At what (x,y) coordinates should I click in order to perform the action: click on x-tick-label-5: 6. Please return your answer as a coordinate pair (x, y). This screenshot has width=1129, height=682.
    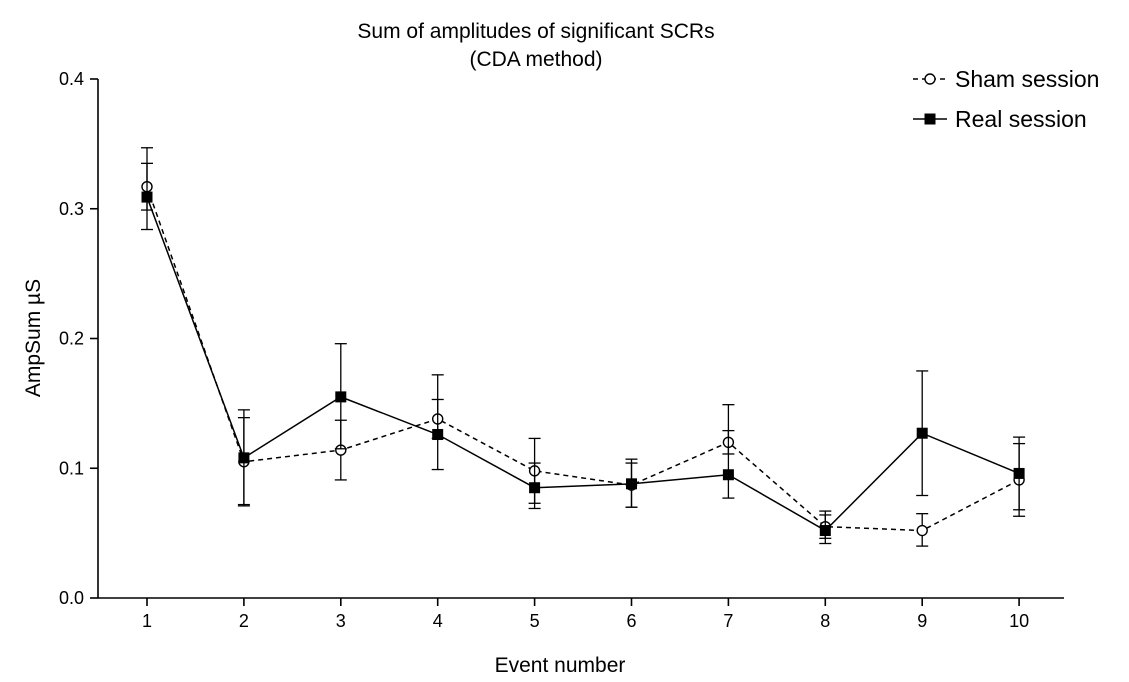
    Looking at the image, I should click on (631, 621).